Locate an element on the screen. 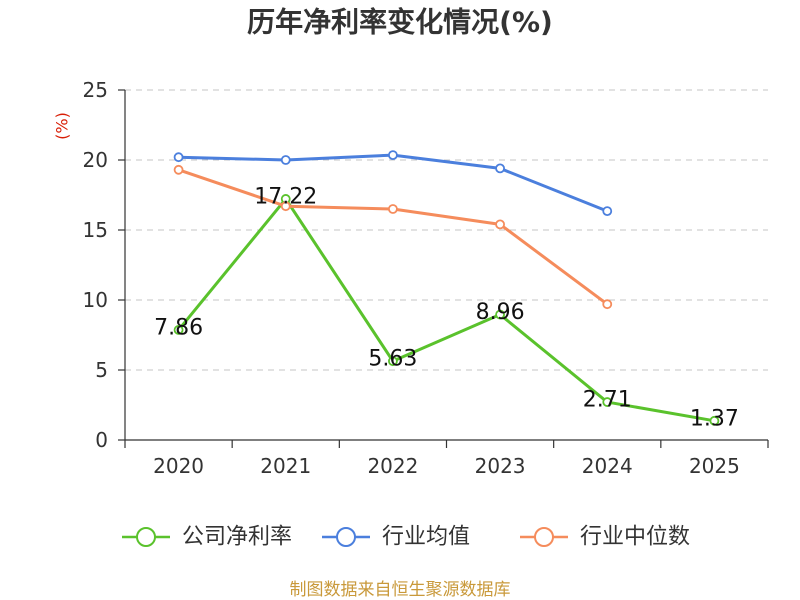  x-tick-label: 2024 is located at coordinates (607, 466).